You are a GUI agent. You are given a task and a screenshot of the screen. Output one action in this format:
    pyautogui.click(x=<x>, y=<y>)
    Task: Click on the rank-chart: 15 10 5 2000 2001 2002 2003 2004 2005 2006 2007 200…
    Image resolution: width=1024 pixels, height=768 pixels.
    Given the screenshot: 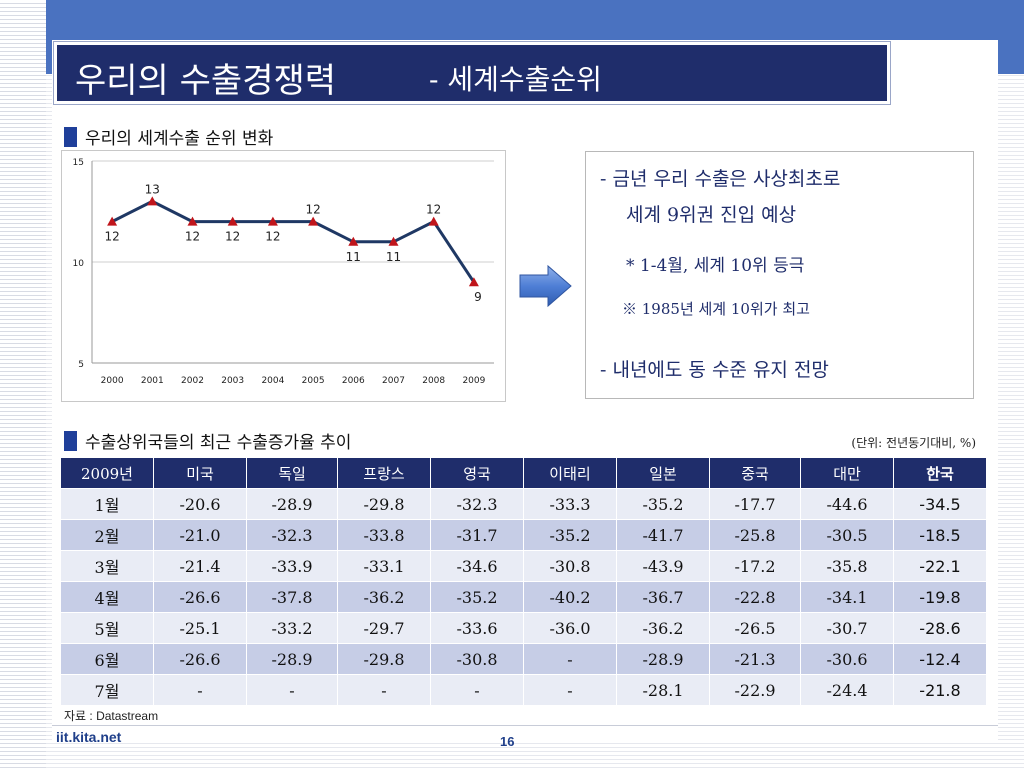 What is the action you would take?
    pyautogui.click(x=283, y=276)
    